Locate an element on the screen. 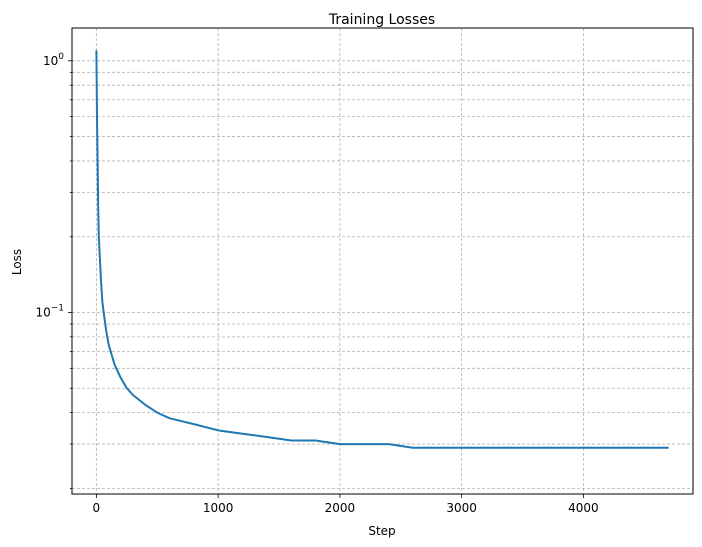  x-tick-label: 4000 is located at coordinates (583, 508).